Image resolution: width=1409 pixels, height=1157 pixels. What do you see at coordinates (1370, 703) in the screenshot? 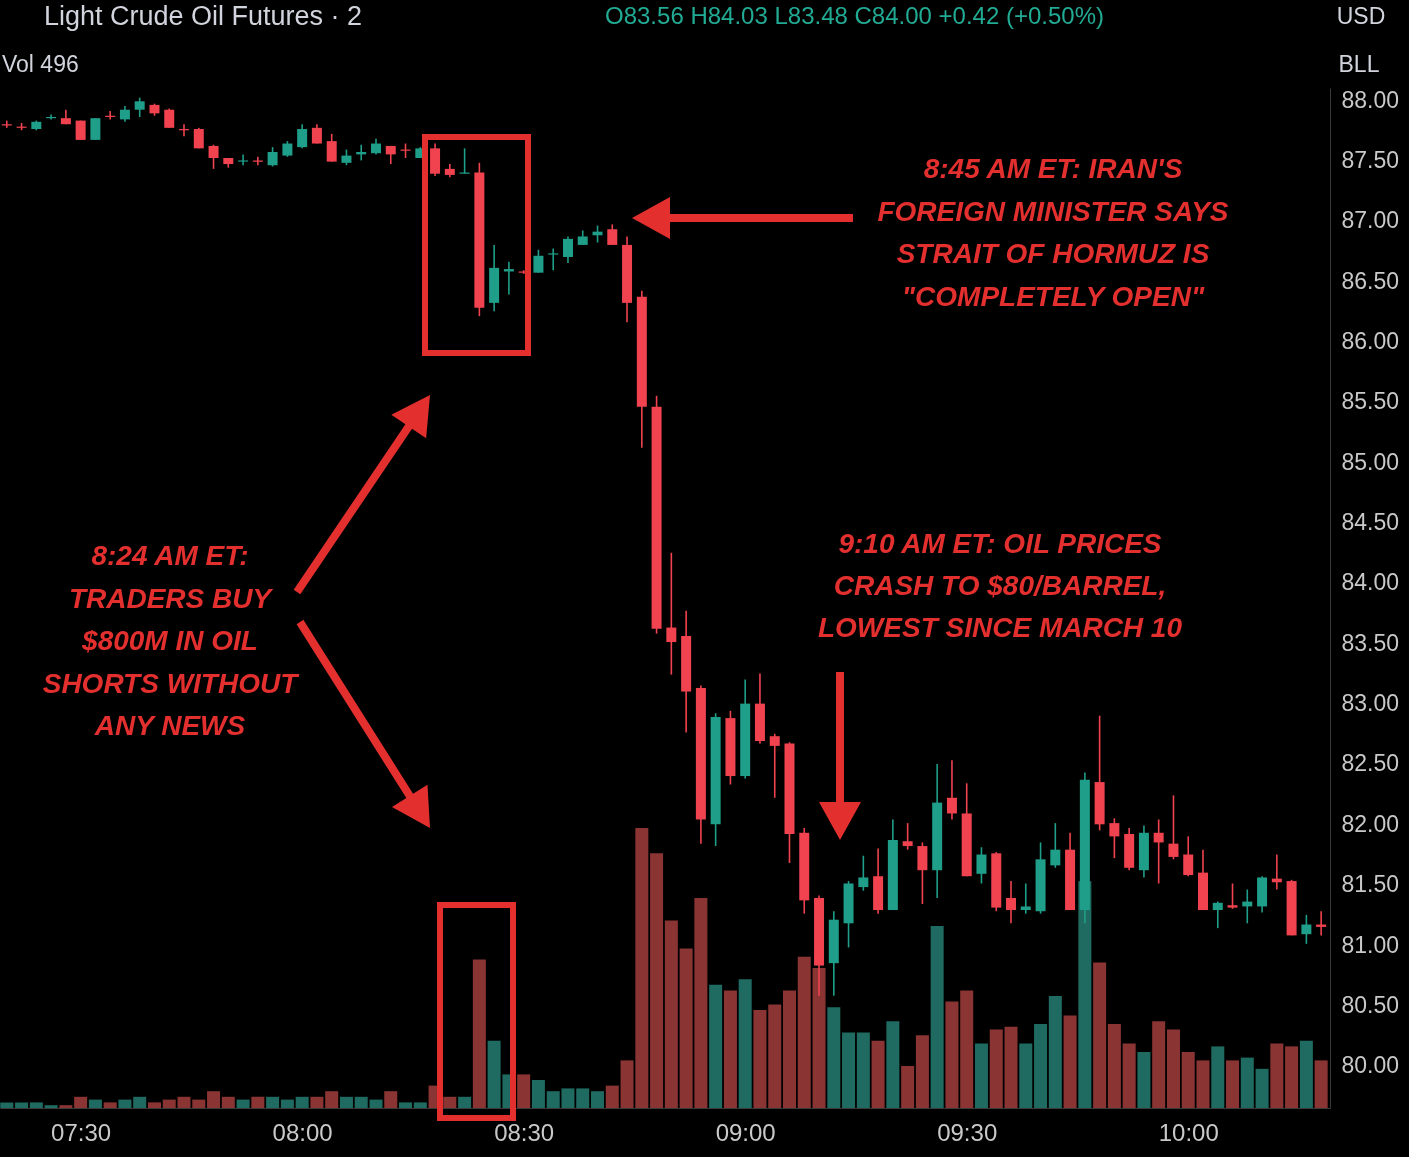
I see `y-tick-label: 83.00` at bounding box center [1370, 703].